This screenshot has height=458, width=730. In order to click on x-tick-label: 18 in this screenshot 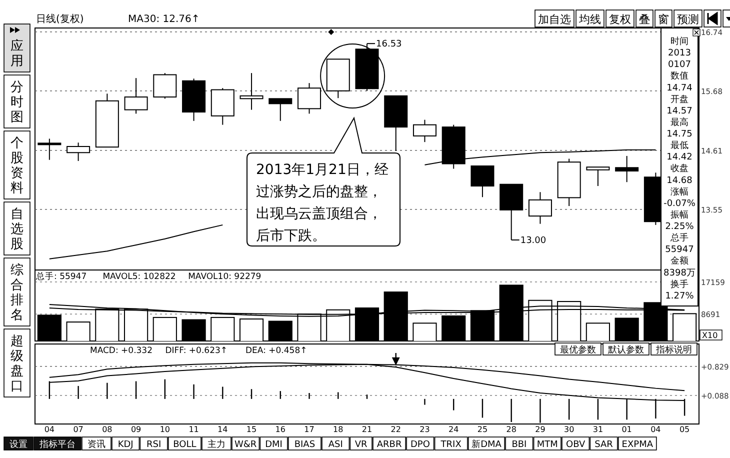, I will do `click(338, 429)`.